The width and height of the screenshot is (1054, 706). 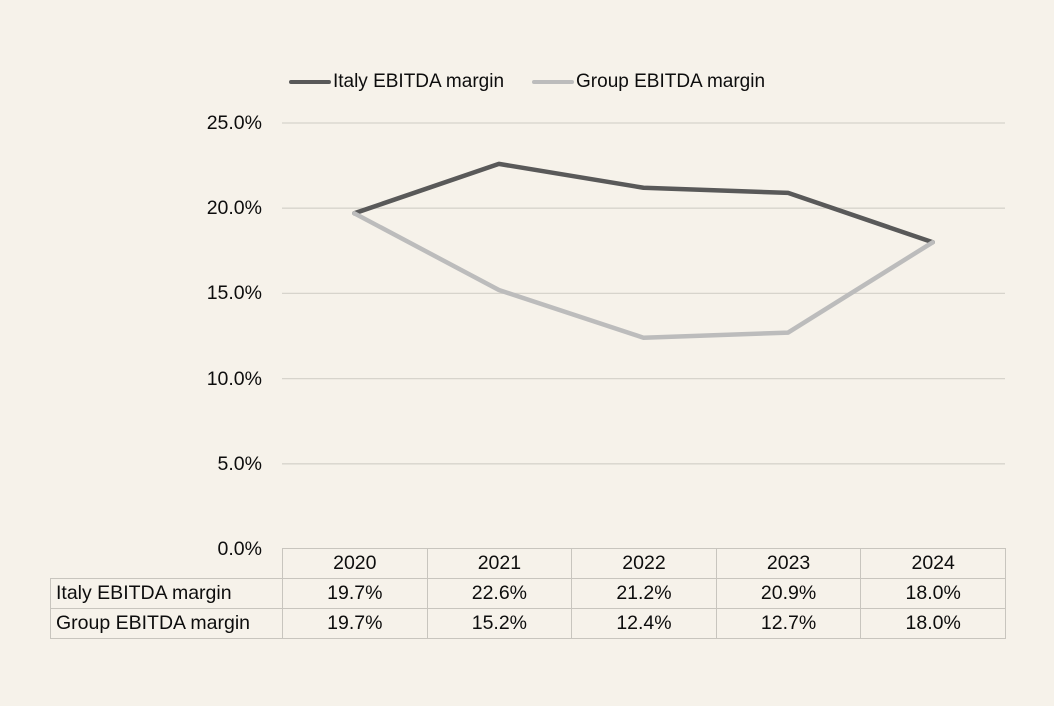 What do you see at coordinates (788, 623) in the screenshot?
I see `table-cell: 12.7%` at bounding box center [788, 623].